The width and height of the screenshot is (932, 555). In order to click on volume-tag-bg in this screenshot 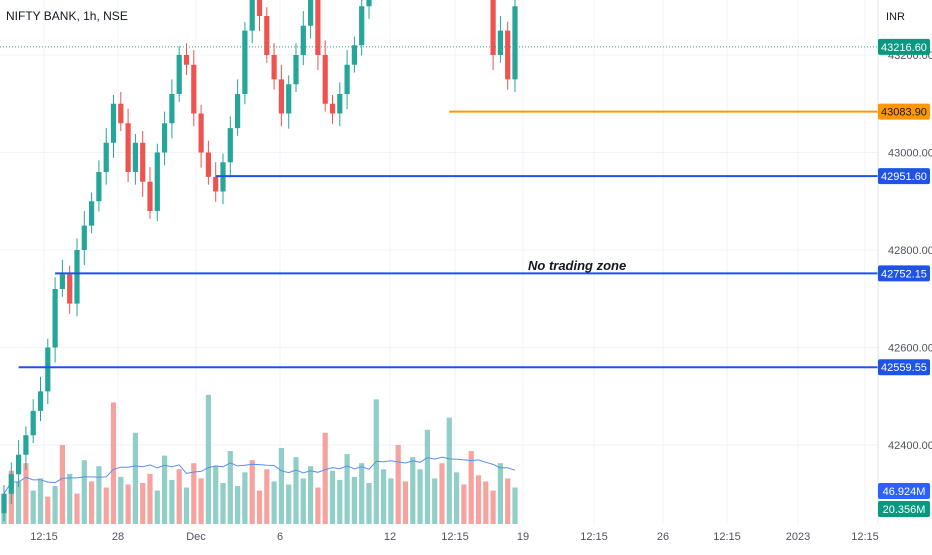, I will do `click(904, 491)`.